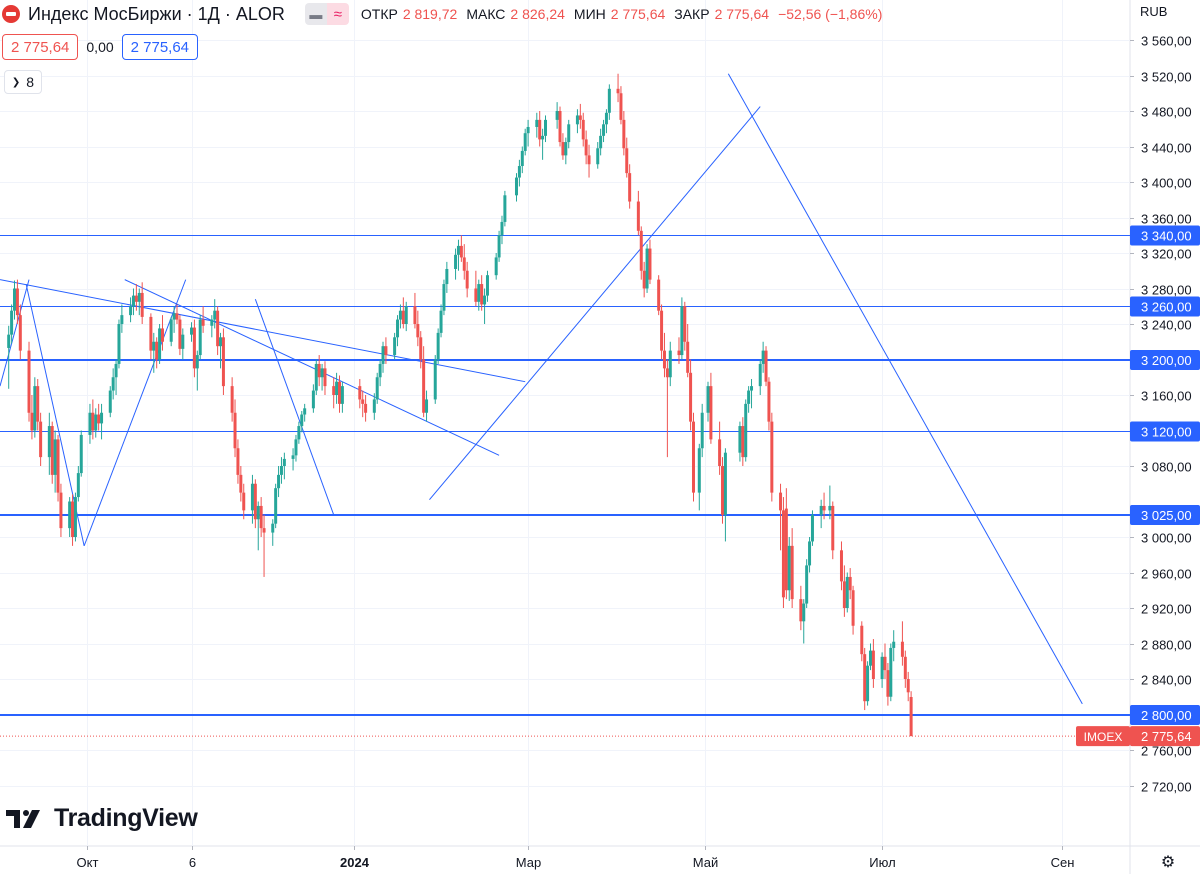  Describe the element at coordinates (156, 13) in the screenshot. I see `chart-title: Индекс МосБиржи · 1Д · ALOR` at that location.